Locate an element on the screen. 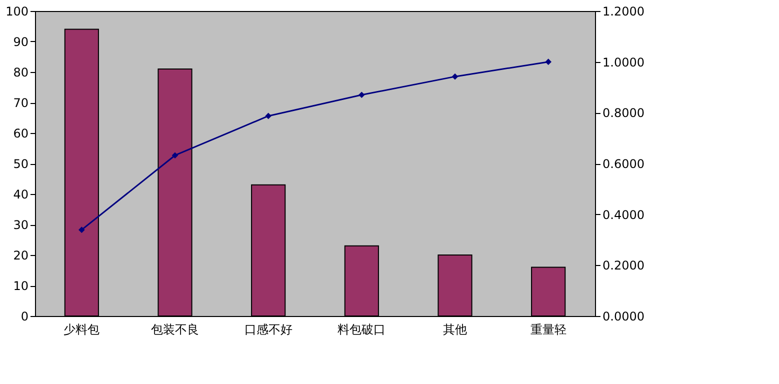 The height and width of the screenshot is (384, 779). y-tick-label: 30 is located at coordinates (20, 225).